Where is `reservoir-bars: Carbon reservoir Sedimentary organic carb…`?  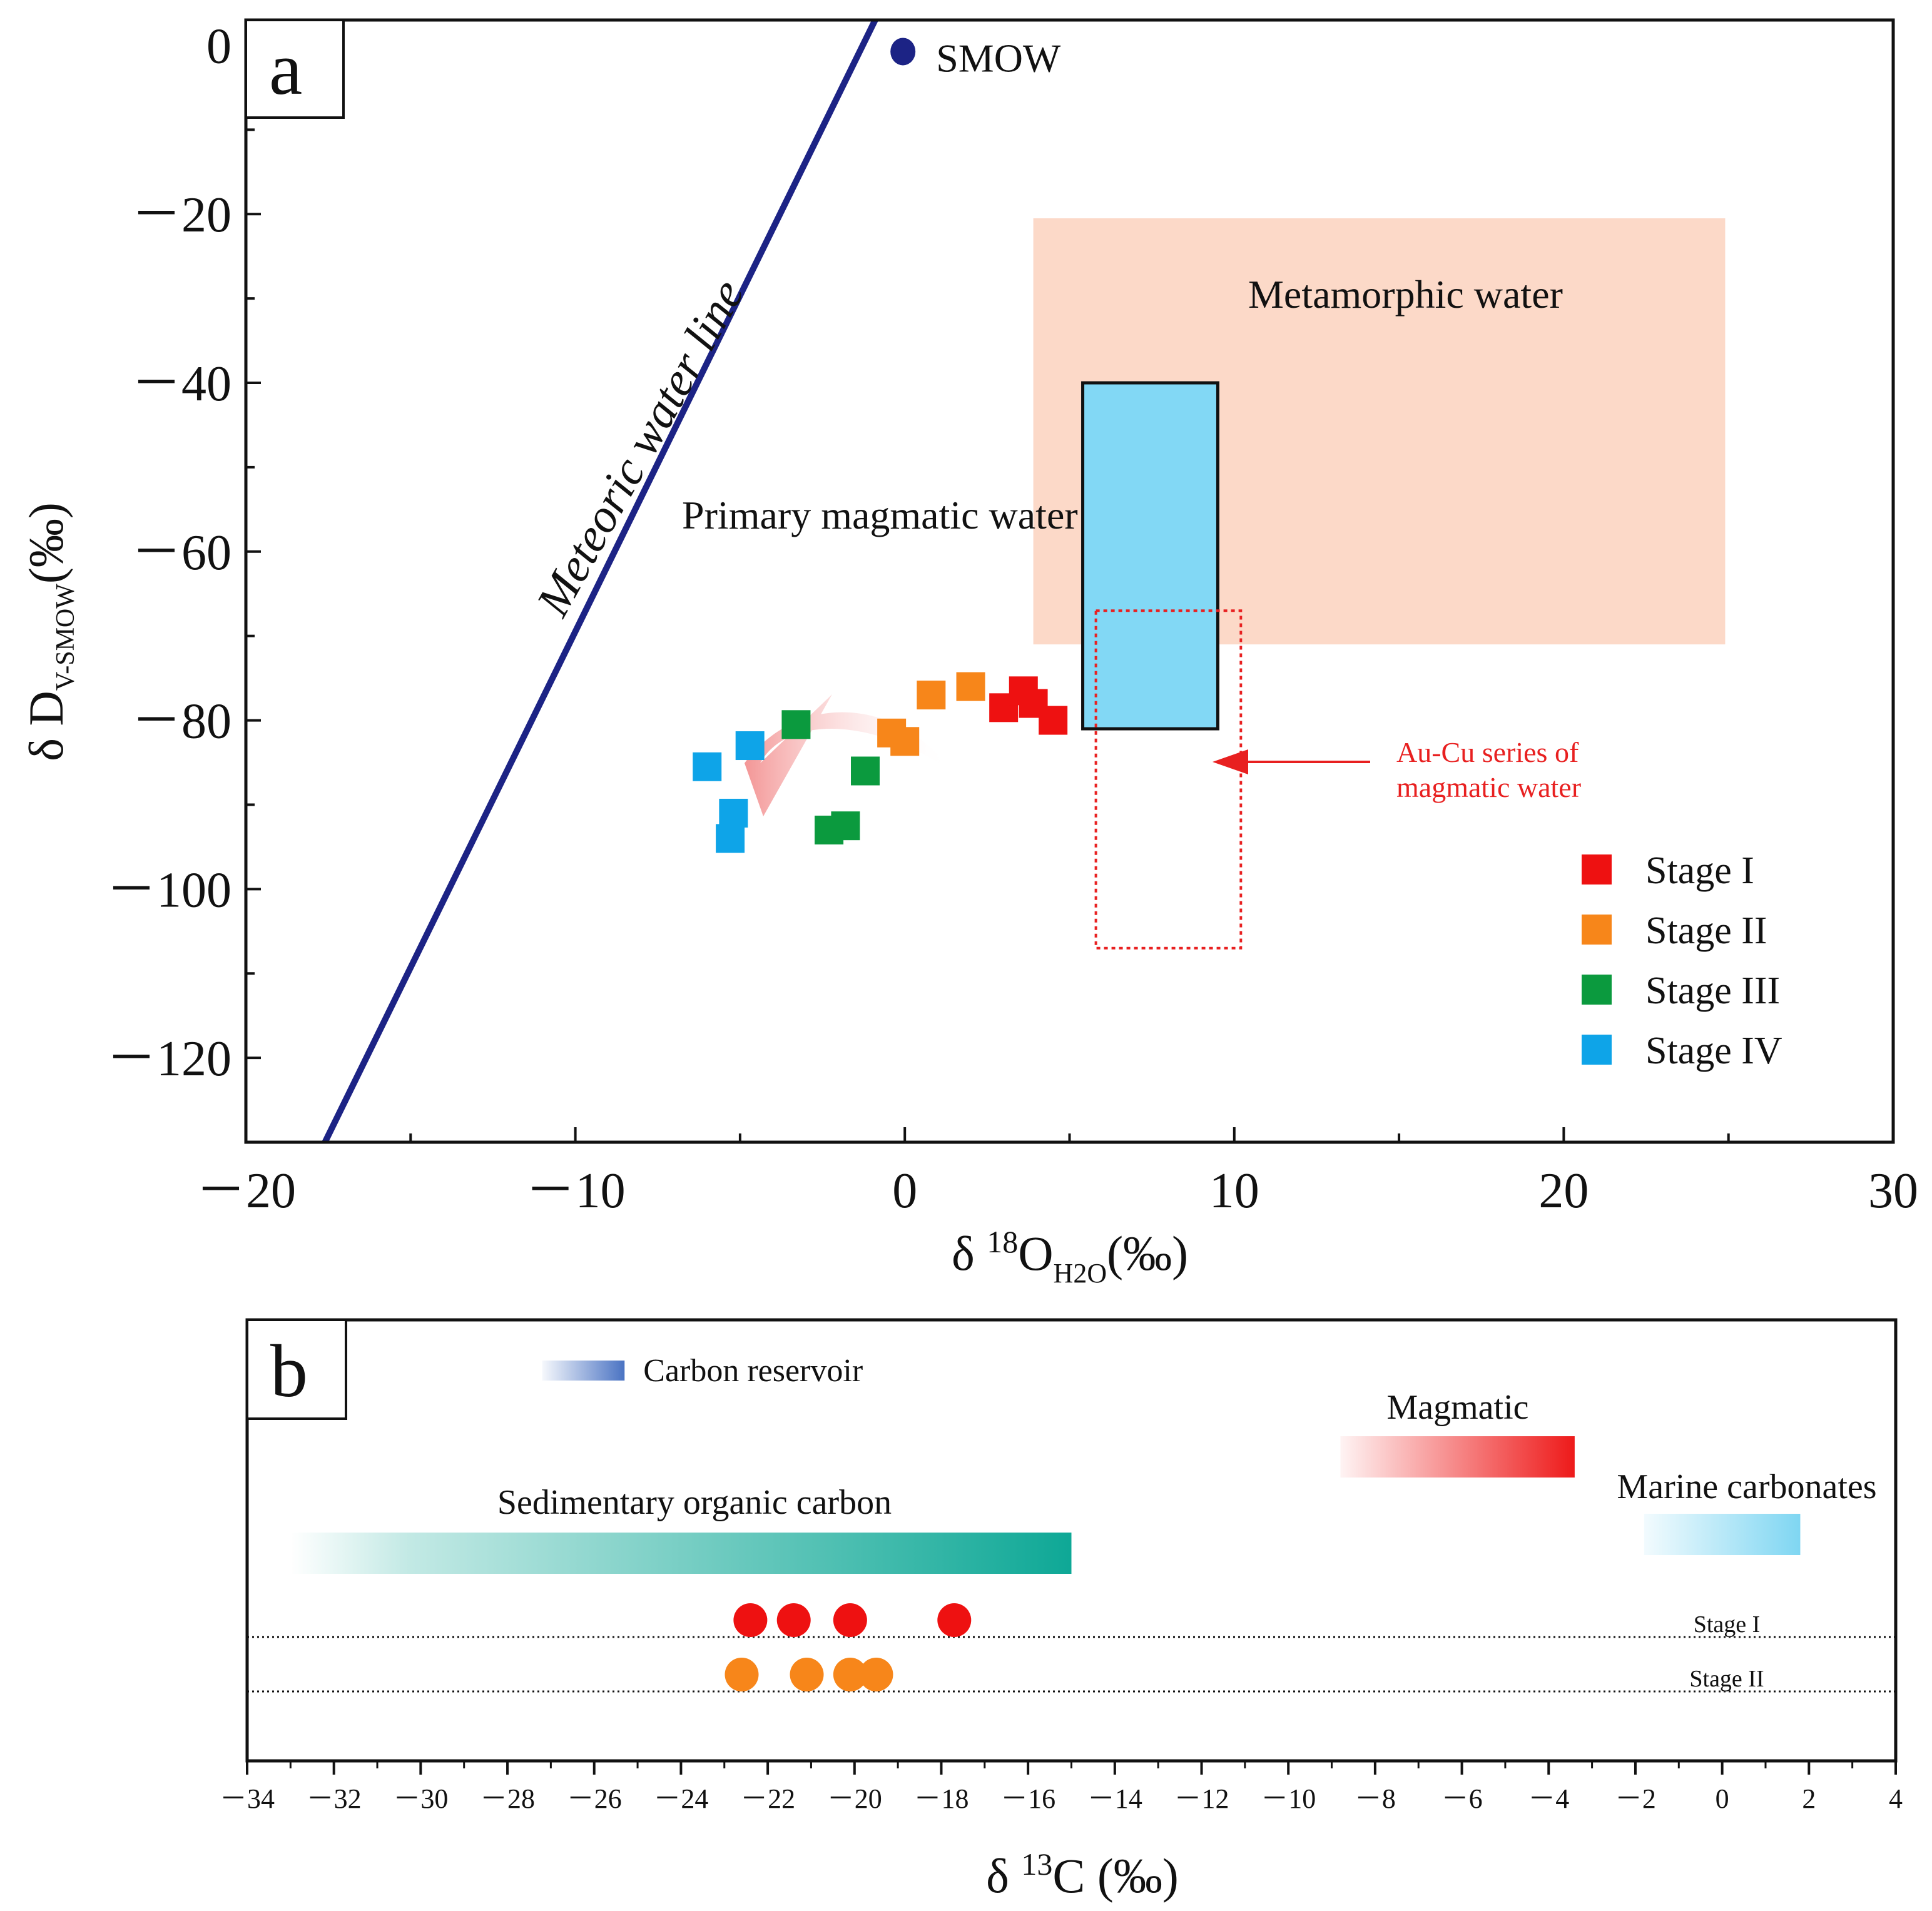 reservoir-bars: Carbon reservoir Sedimentary organic carb… is located at coordinates (1083, 1463).